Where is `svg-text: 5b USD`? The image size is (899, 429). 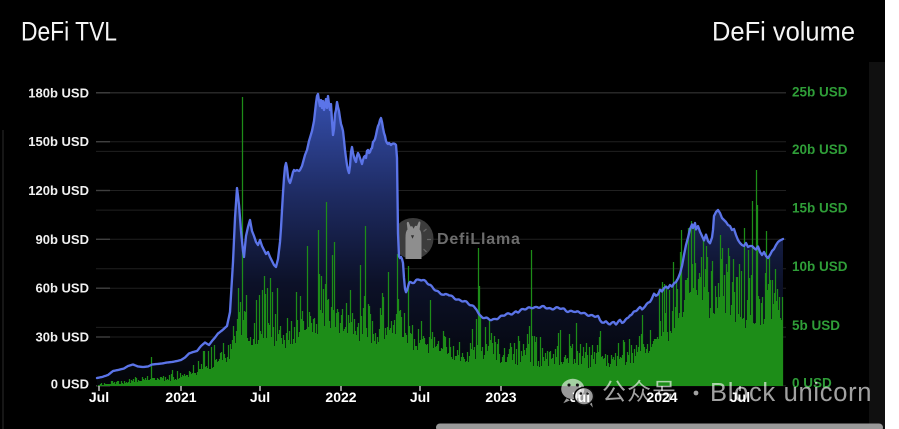
svg-text: 5b USD is located at coordinates (816, 325).